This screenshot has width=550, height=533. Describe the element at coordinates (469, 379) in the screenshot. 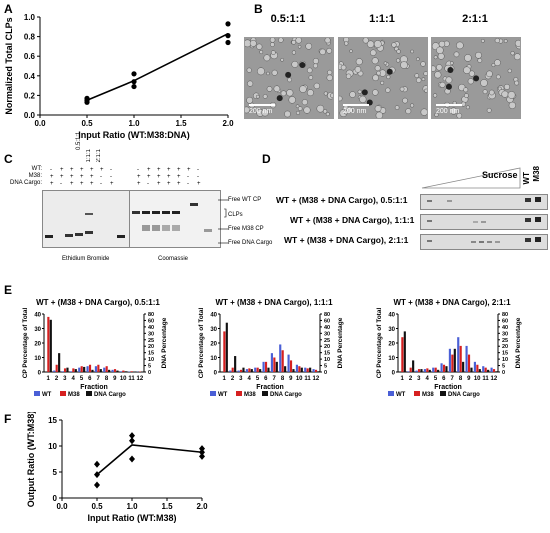

I see `x-tick-label: 9` at that location.